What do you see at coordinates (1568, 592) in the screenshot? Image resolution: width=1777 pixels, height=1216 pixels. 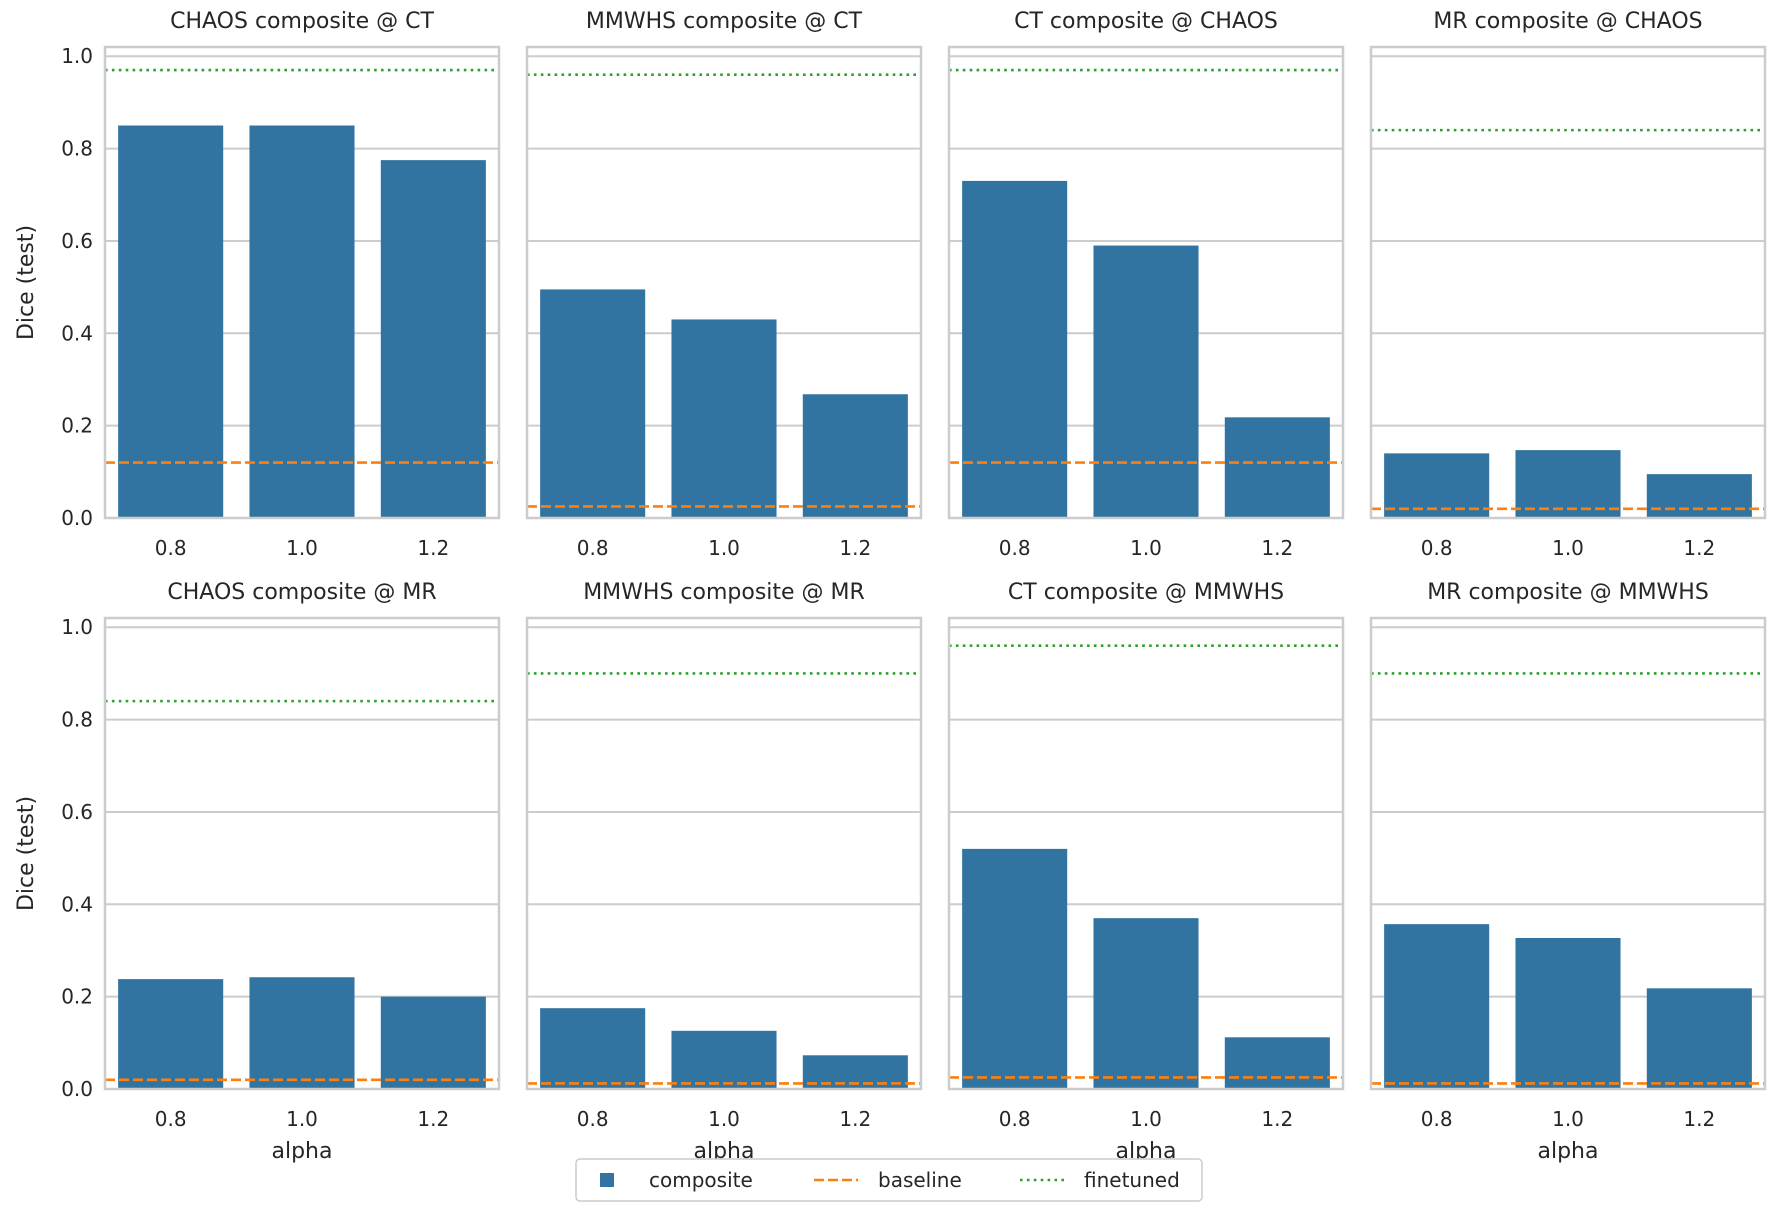 I see `panel-title: MR composite @ MMWHS` at bounding box center [1568, 592].